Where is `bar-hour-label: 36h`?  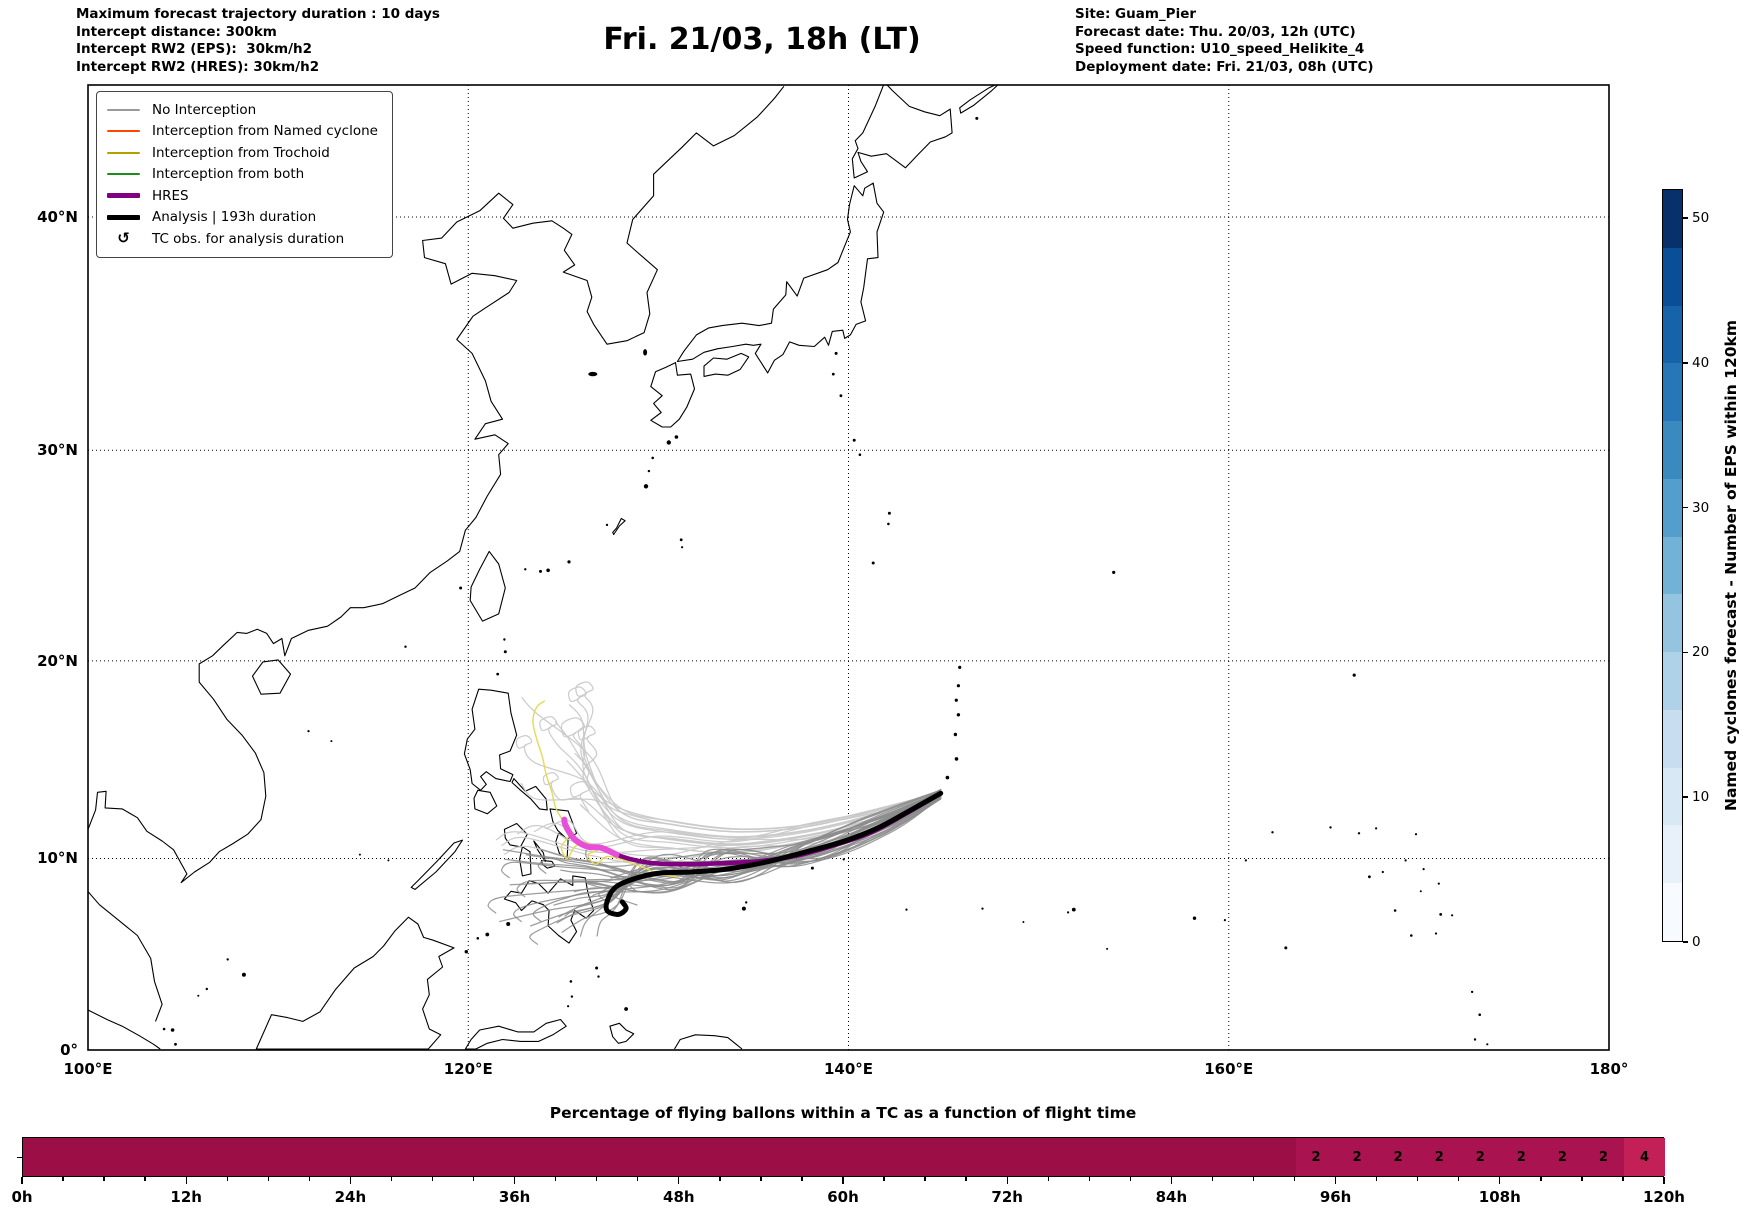
bar-hour-label: 36h is located at coordinates (514, 1197).